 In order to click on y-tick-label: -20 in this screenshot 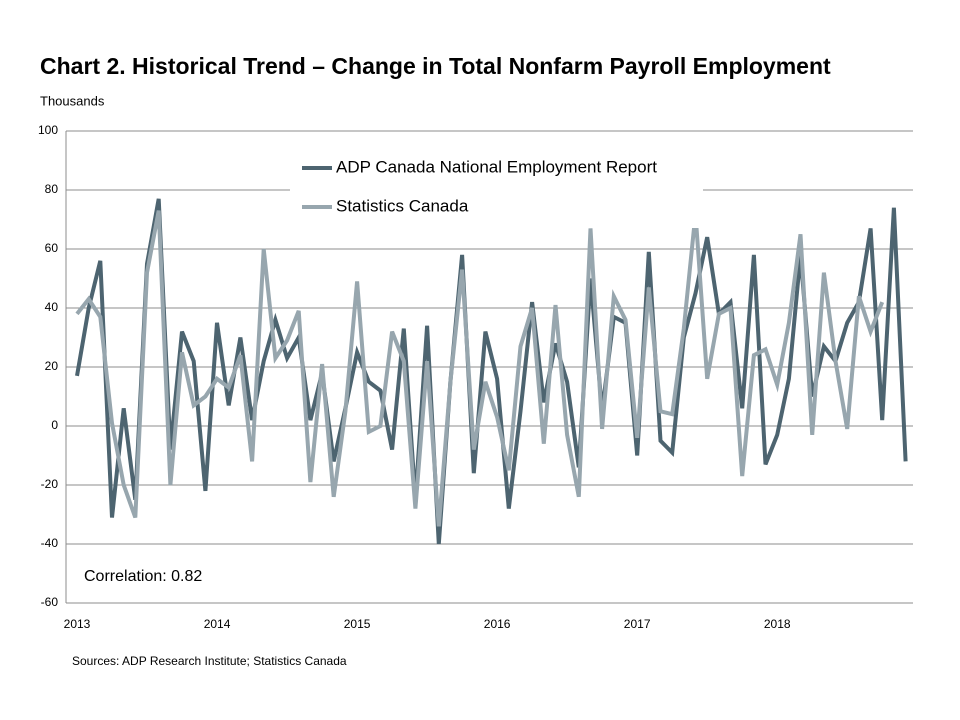, I will do `click(50, 484)`.